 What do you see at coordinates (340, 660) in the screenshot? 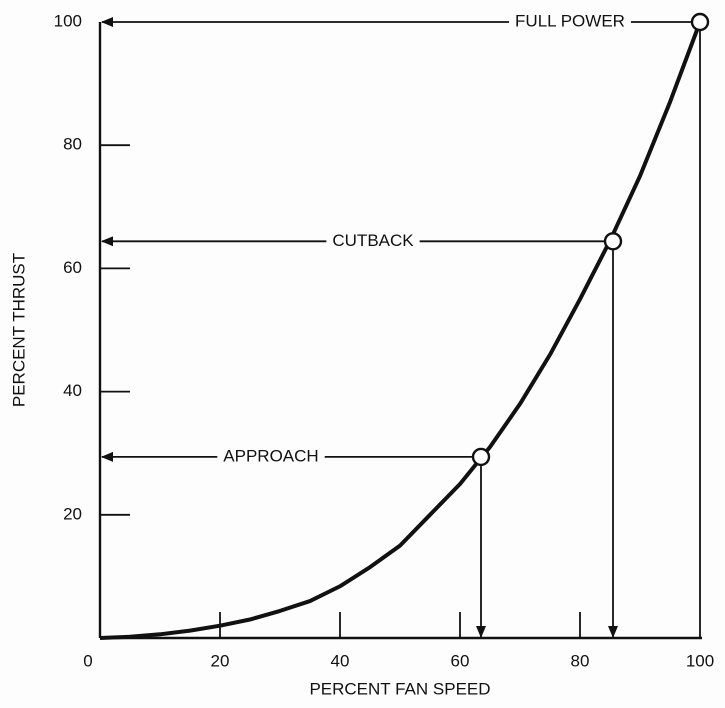
I see `x-tick-label: 40` at bounding box center [340, 660].